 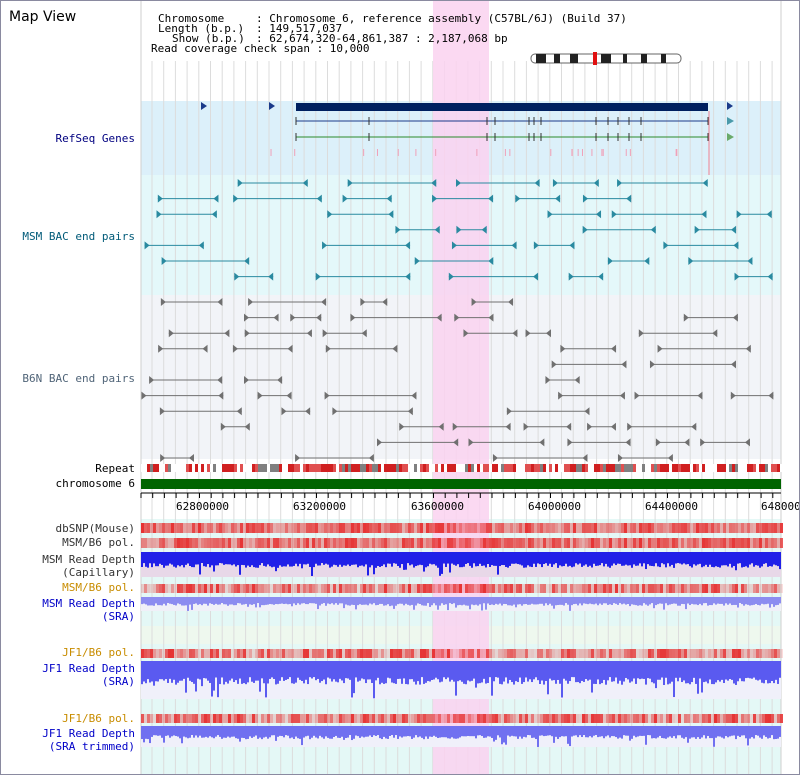 I want to click on track-label-msm-depth-cap: MSM Read Depth, so click(x=88, y=559).